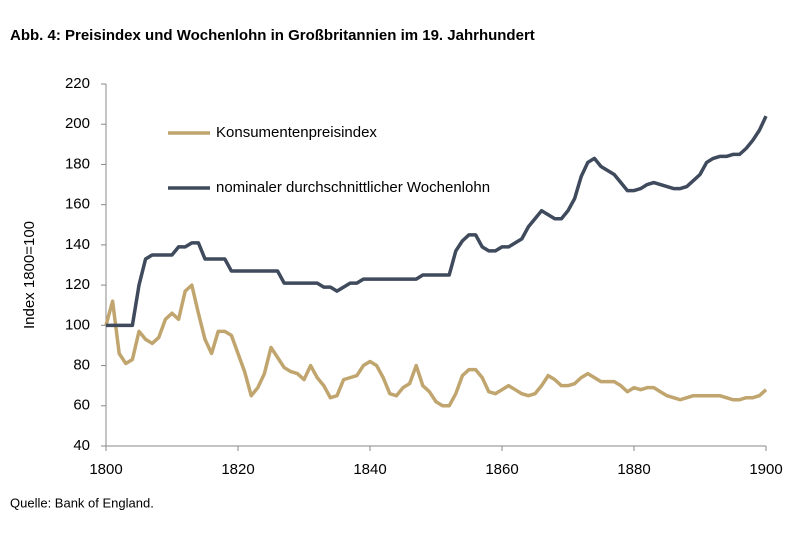 This screenshot has width=793, height=553. I want to click on y-tick-label: 180, so click(77, 163).